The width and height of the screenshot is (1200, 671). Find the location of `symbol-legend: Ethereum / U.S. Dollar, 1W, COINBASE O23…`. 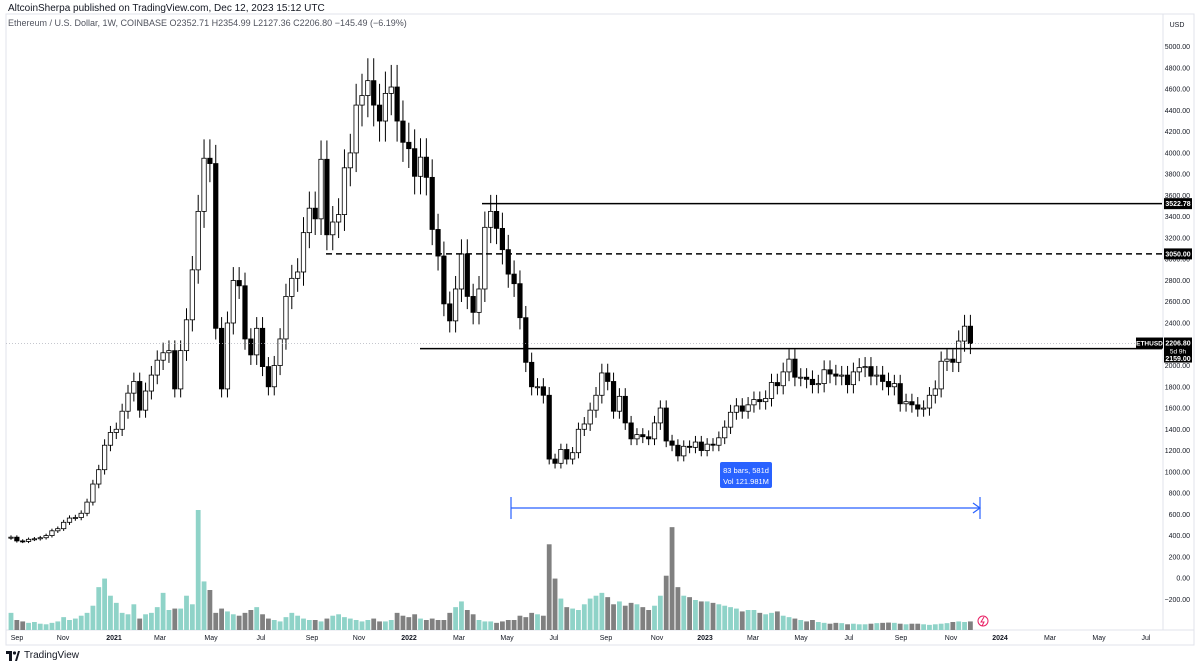

symbol-legend: Ethereum / U.S. Dollar, 1W, COINBASE O23… is located at coordinates (207, 23).